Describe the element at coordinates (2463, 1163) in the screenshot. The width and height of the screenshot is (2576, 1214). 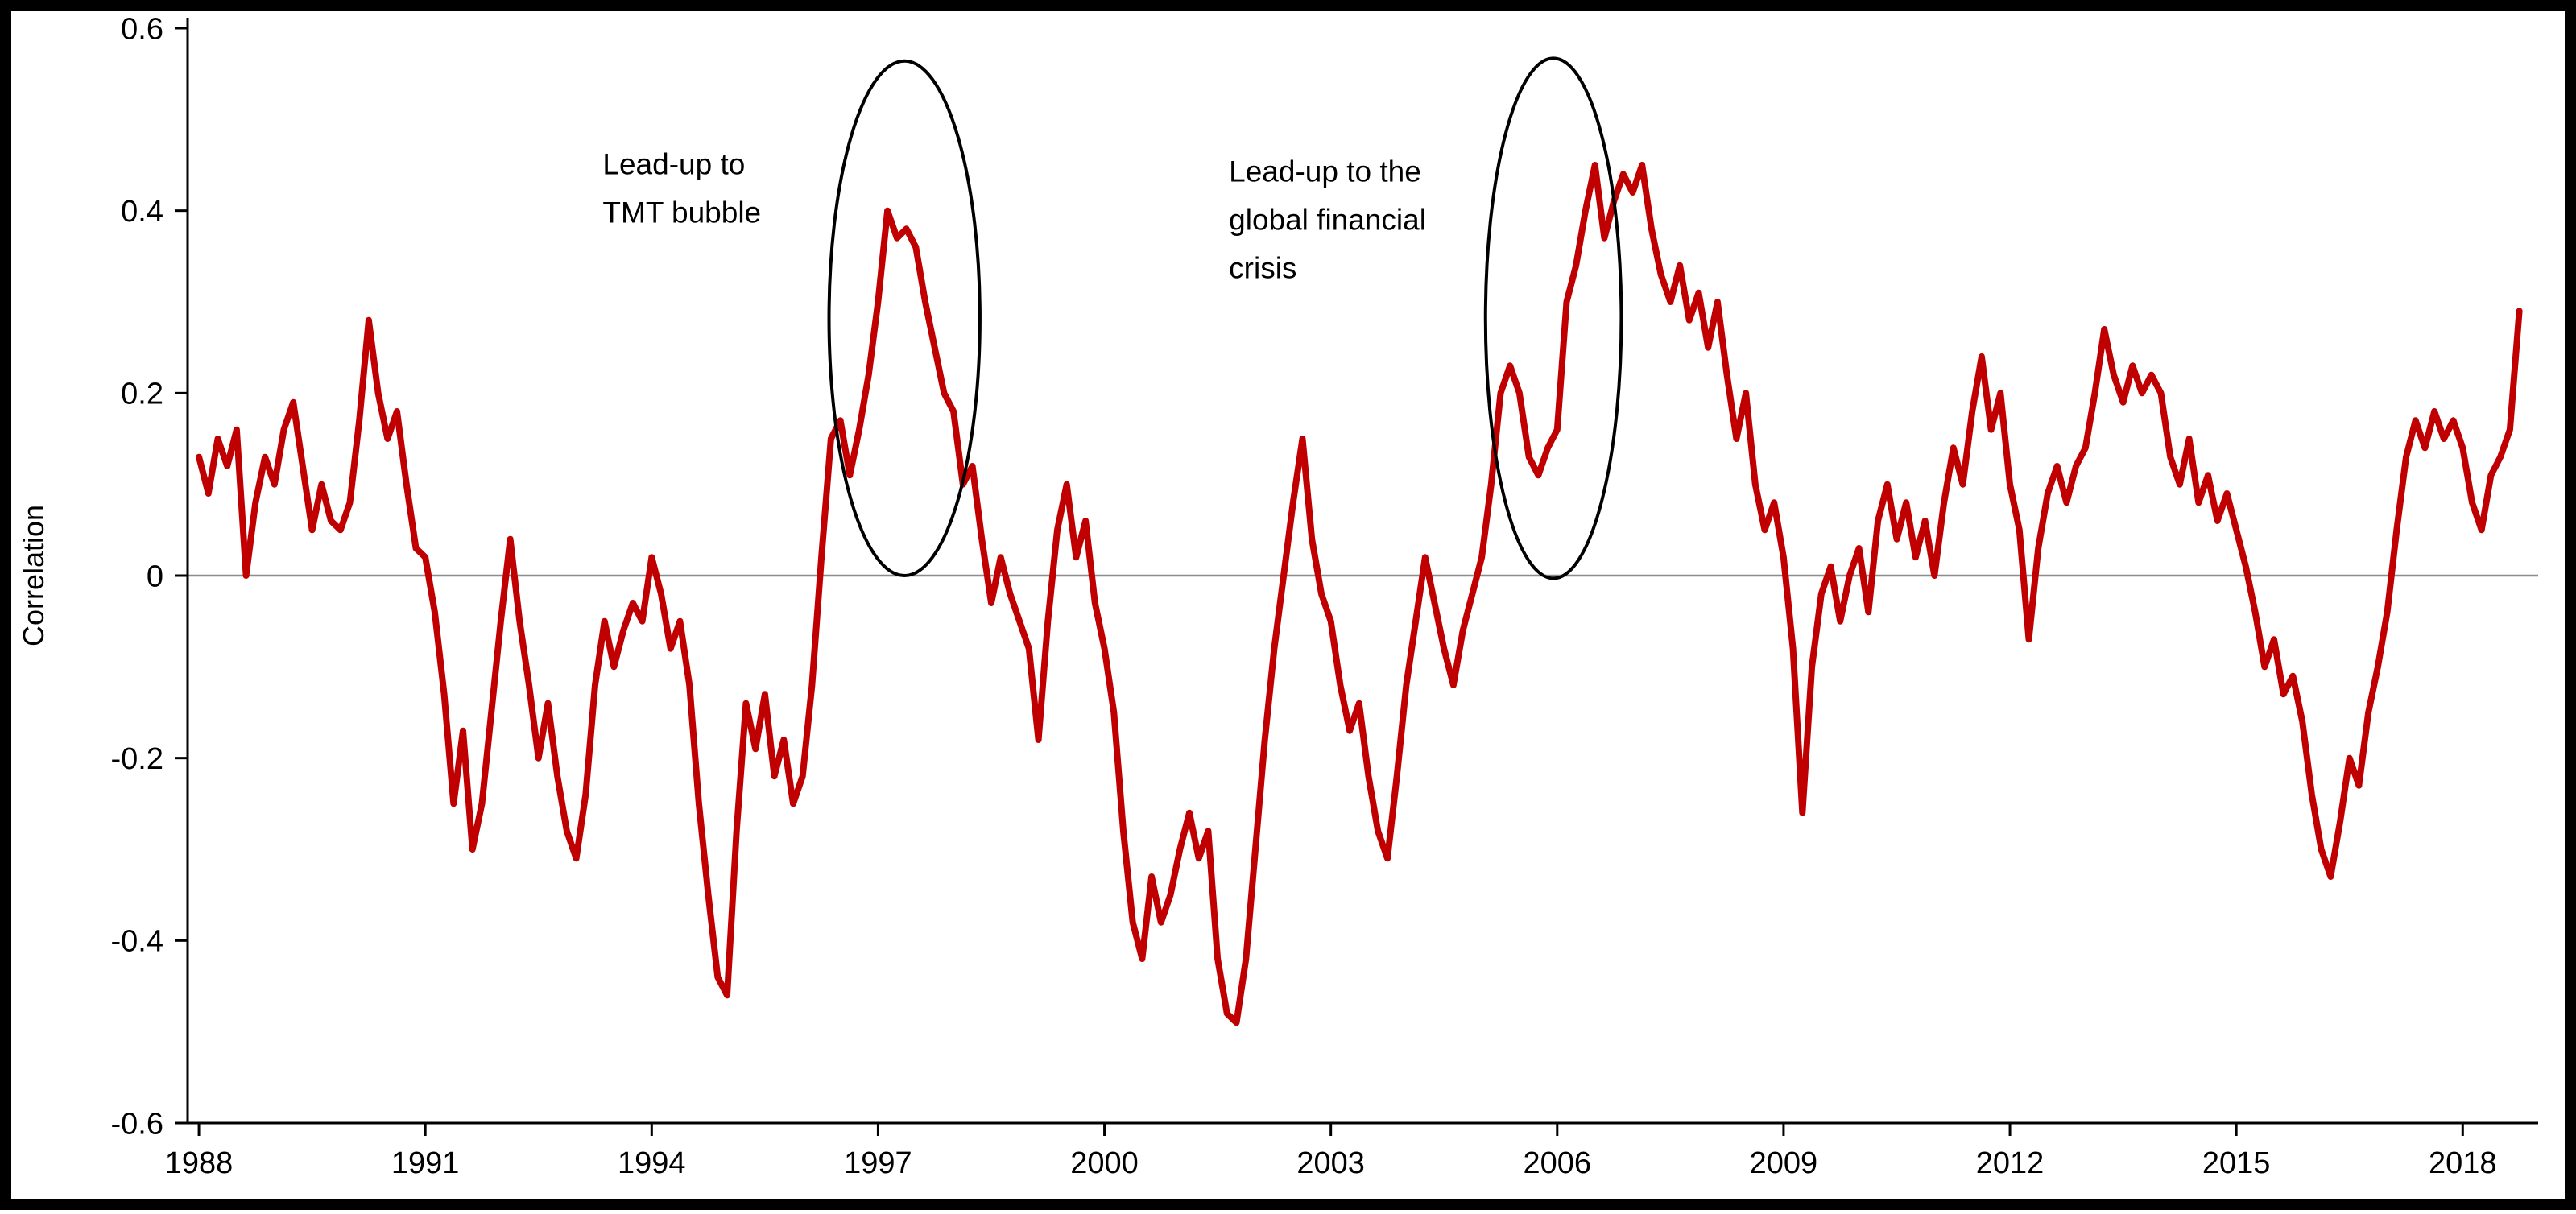
I see `x-tick-label: 2018` at that location.